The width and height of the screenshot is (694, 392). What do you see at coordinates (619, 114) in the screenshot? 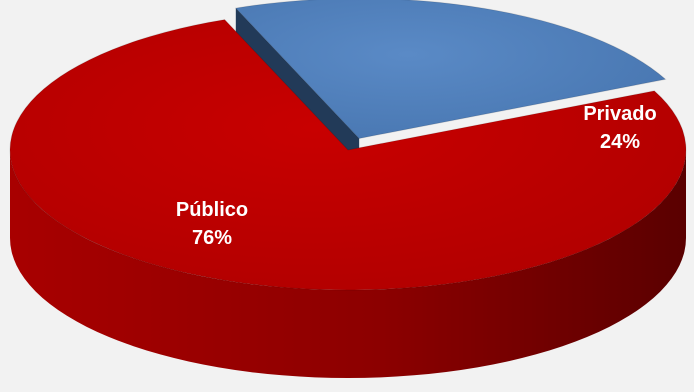
I see `slice-category-label: Privado` at bounding box center [619, 114].